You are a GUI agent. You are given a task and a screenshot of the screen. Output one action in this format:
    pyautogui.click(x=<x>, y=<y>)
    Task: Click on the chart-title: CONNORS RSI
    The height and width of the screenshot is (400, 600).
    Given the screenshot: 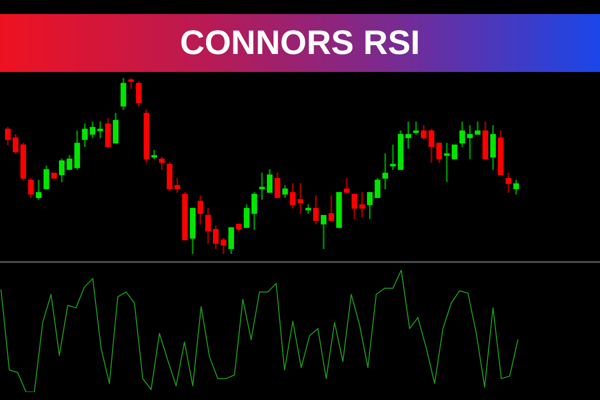 What is the action you would take?
    pyautogui.click(x=300, y=43)
    